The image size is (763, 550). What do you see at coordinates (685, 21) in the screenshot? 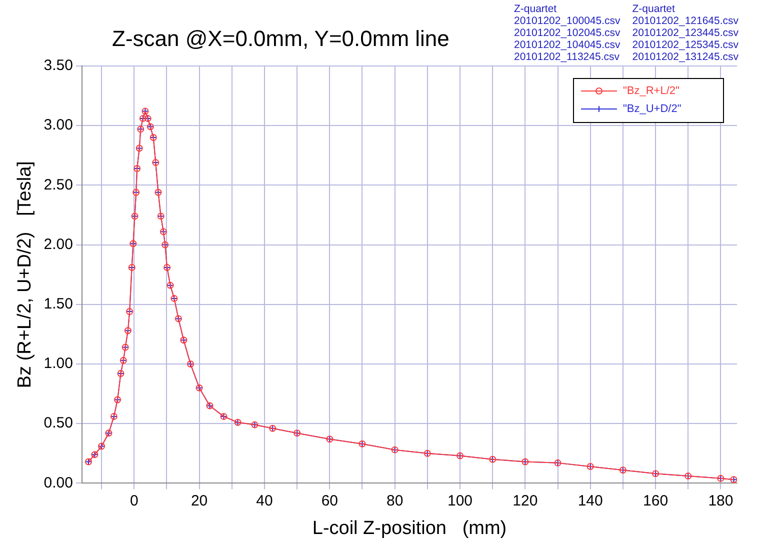
I see `text: 20101202_121645.csv` at bounding box center [685, 21].